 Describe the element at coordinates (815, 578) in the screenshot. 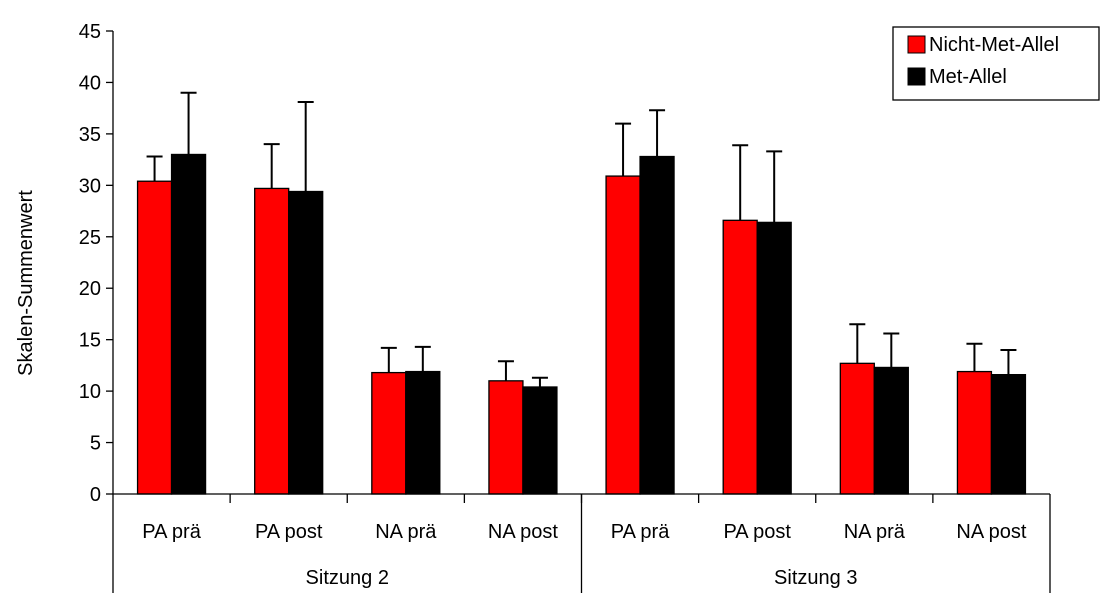

I see `x-group-label: Sitzung 3` at that location.